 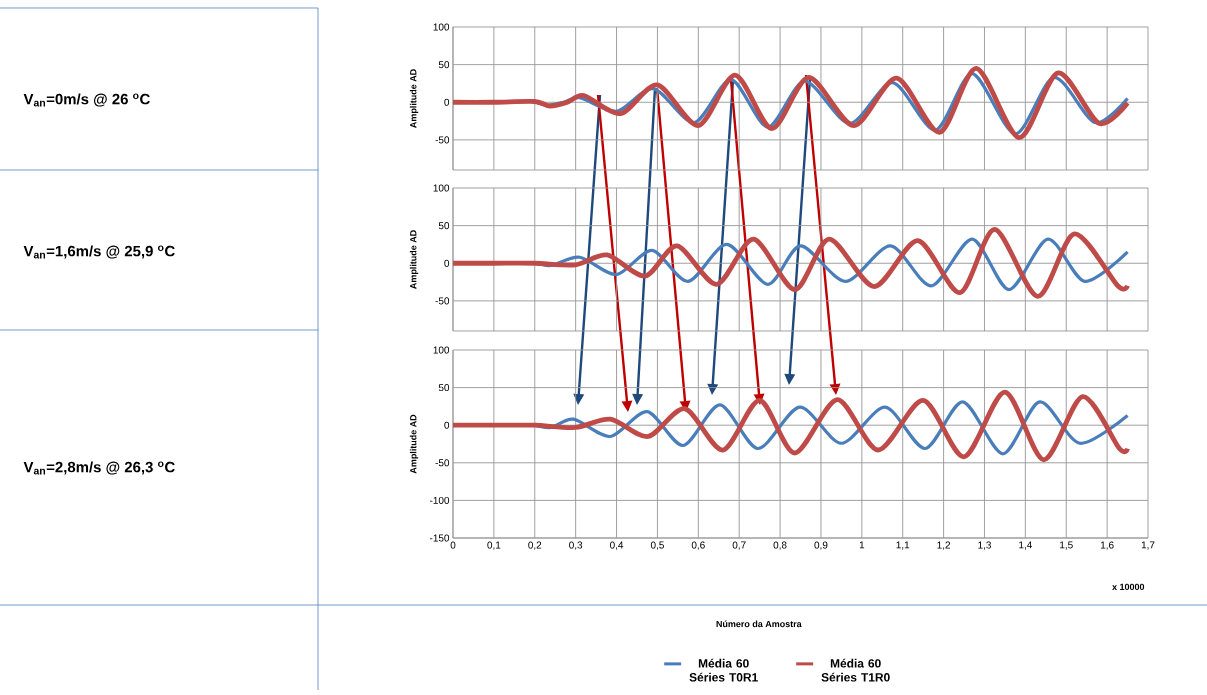 What do you see at coordinates (739, 545) in the screenshot?
I see `x-tick-label: 0,7` at bounding box center [739, 545].